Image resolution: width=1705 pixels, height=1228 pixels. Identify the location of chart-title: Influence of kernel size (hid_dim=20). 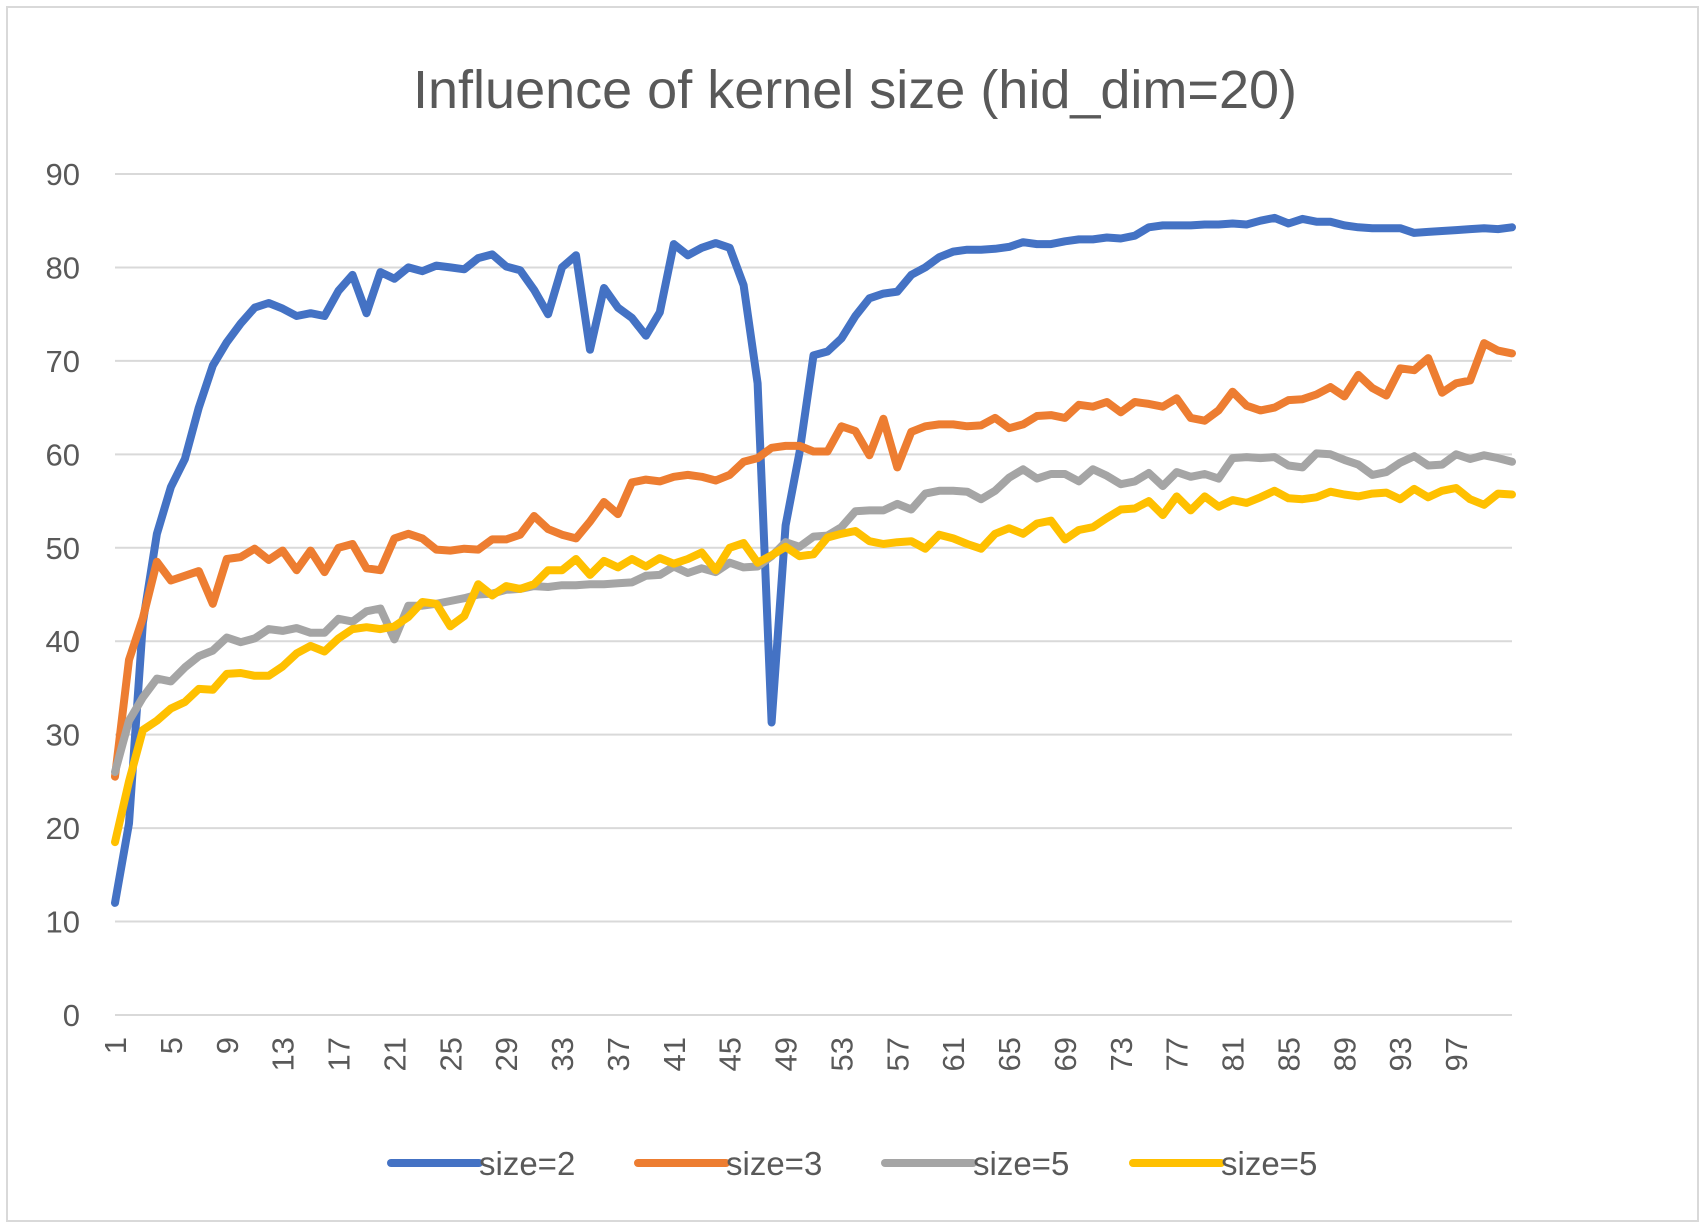
(855, 90).